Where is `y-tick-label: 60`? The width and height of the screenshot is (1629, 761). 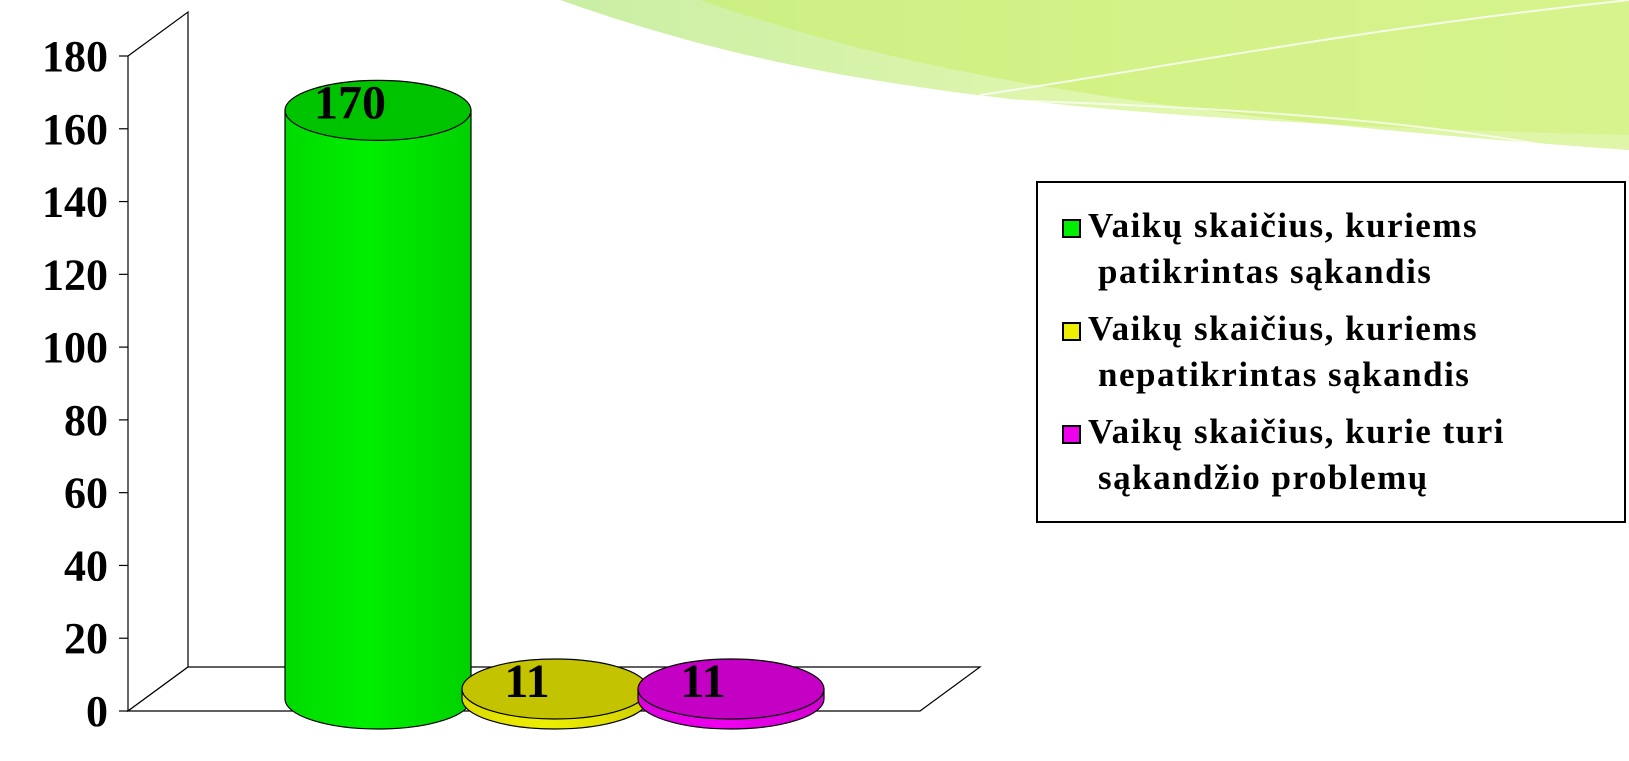
y-tick-label: 60 is located at coordinates (86, 493).